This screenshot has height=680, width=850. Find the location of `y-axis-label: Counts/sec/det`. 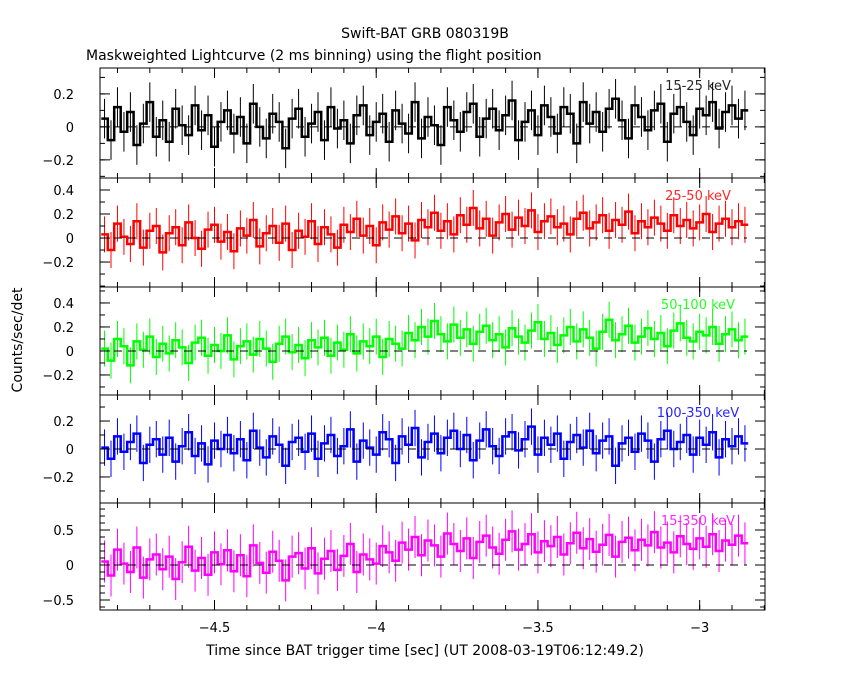

y-axis-label: Counts/sec/det is located at coordinates (18, 339).